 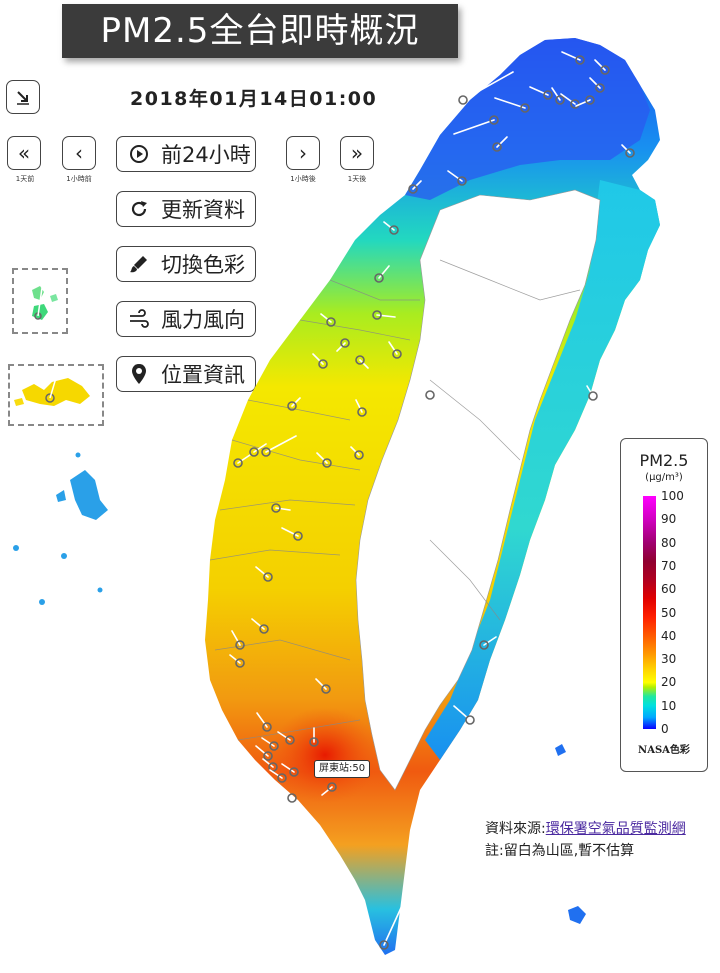 I want to click on back-one-hour-button: ‹, so click(x=79, y=153).